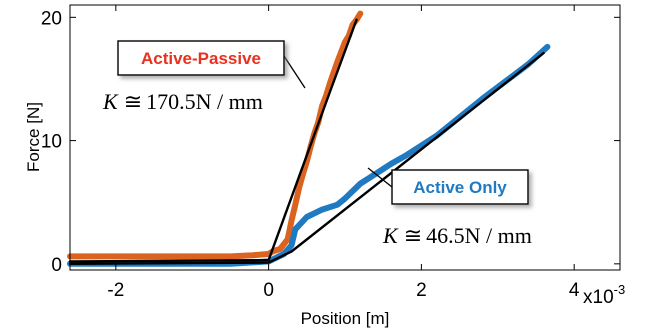  What do you see at coordinates (413, 235) in the screenshot?
I see `active-only-eq-sym: ≅` at bounding box center [413, 235].